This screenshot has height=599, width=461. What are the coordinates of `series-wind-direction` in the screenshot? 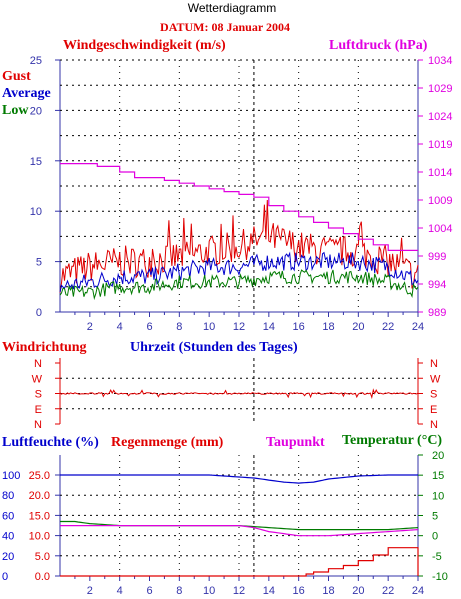 It's located at (239, 394).